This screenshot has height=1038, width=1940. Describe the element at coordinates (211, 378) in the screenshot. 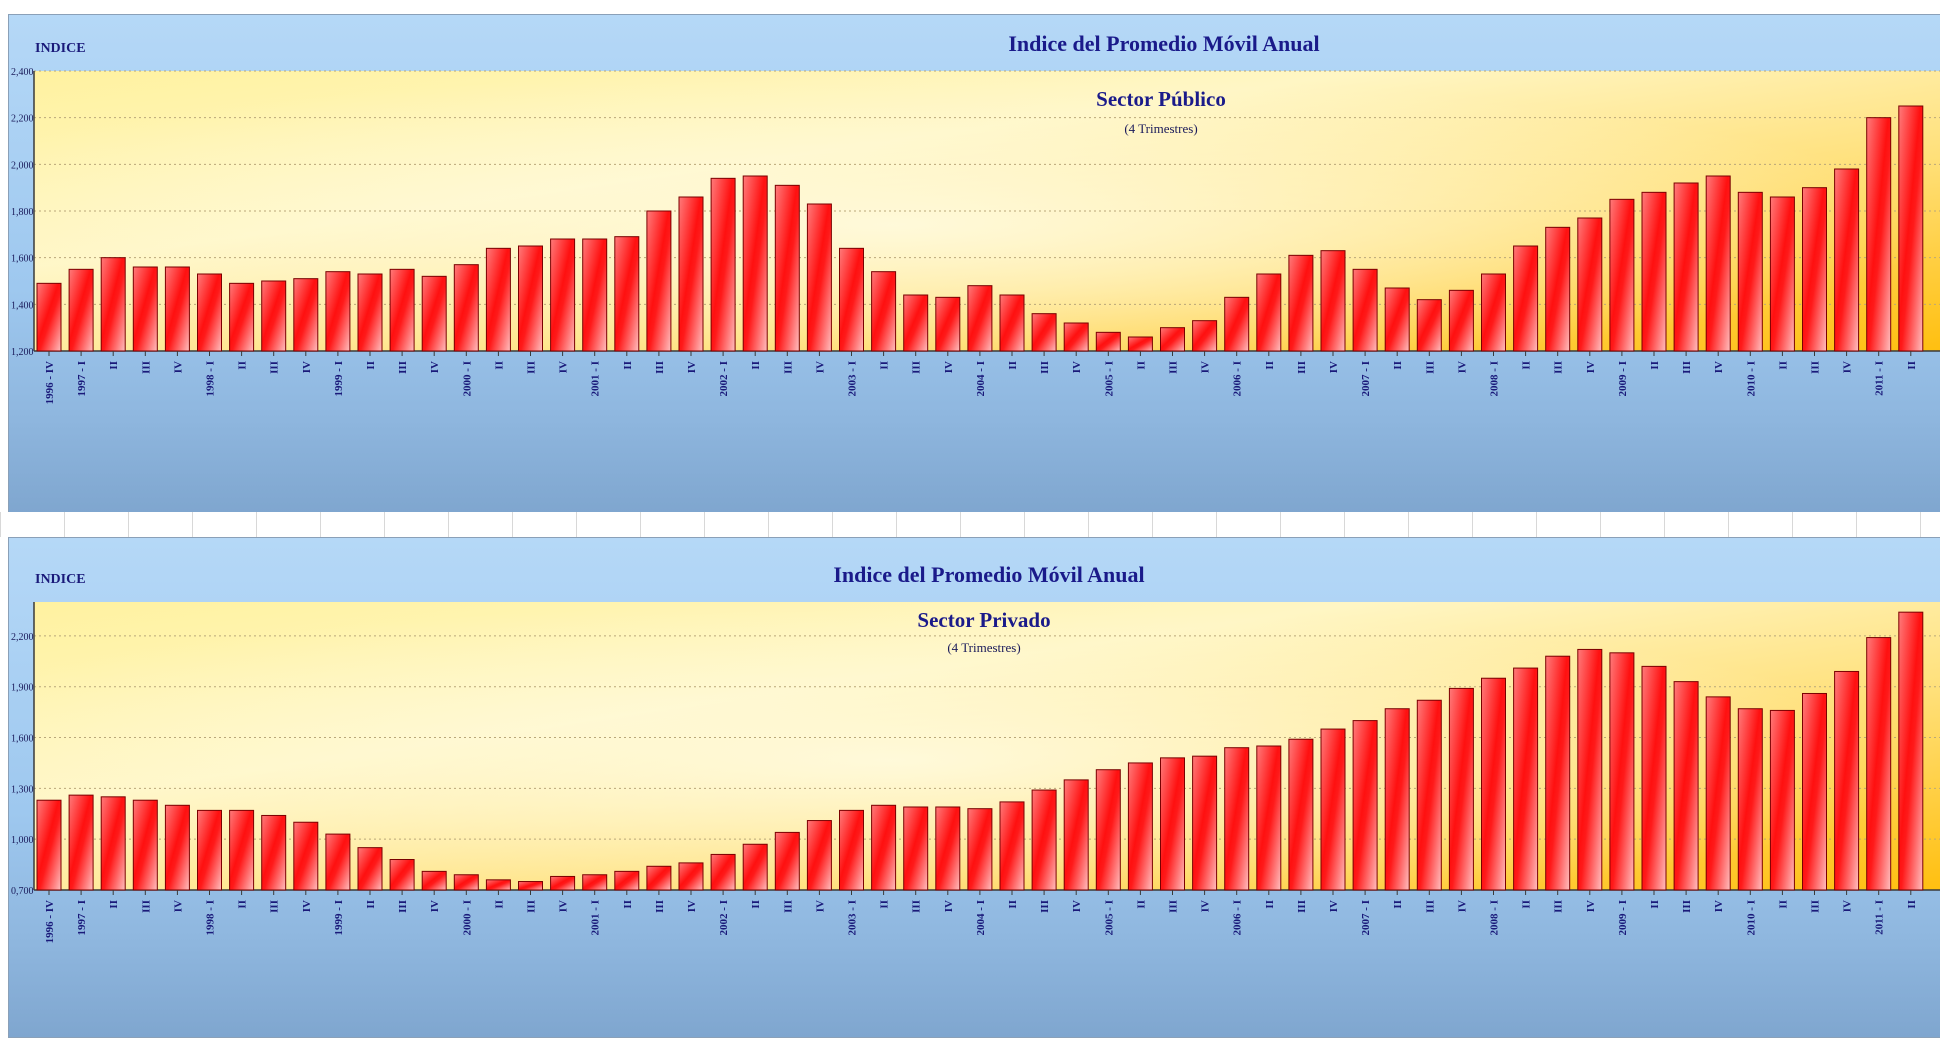

I see `x-tick-label: 1998 - I` at that location.